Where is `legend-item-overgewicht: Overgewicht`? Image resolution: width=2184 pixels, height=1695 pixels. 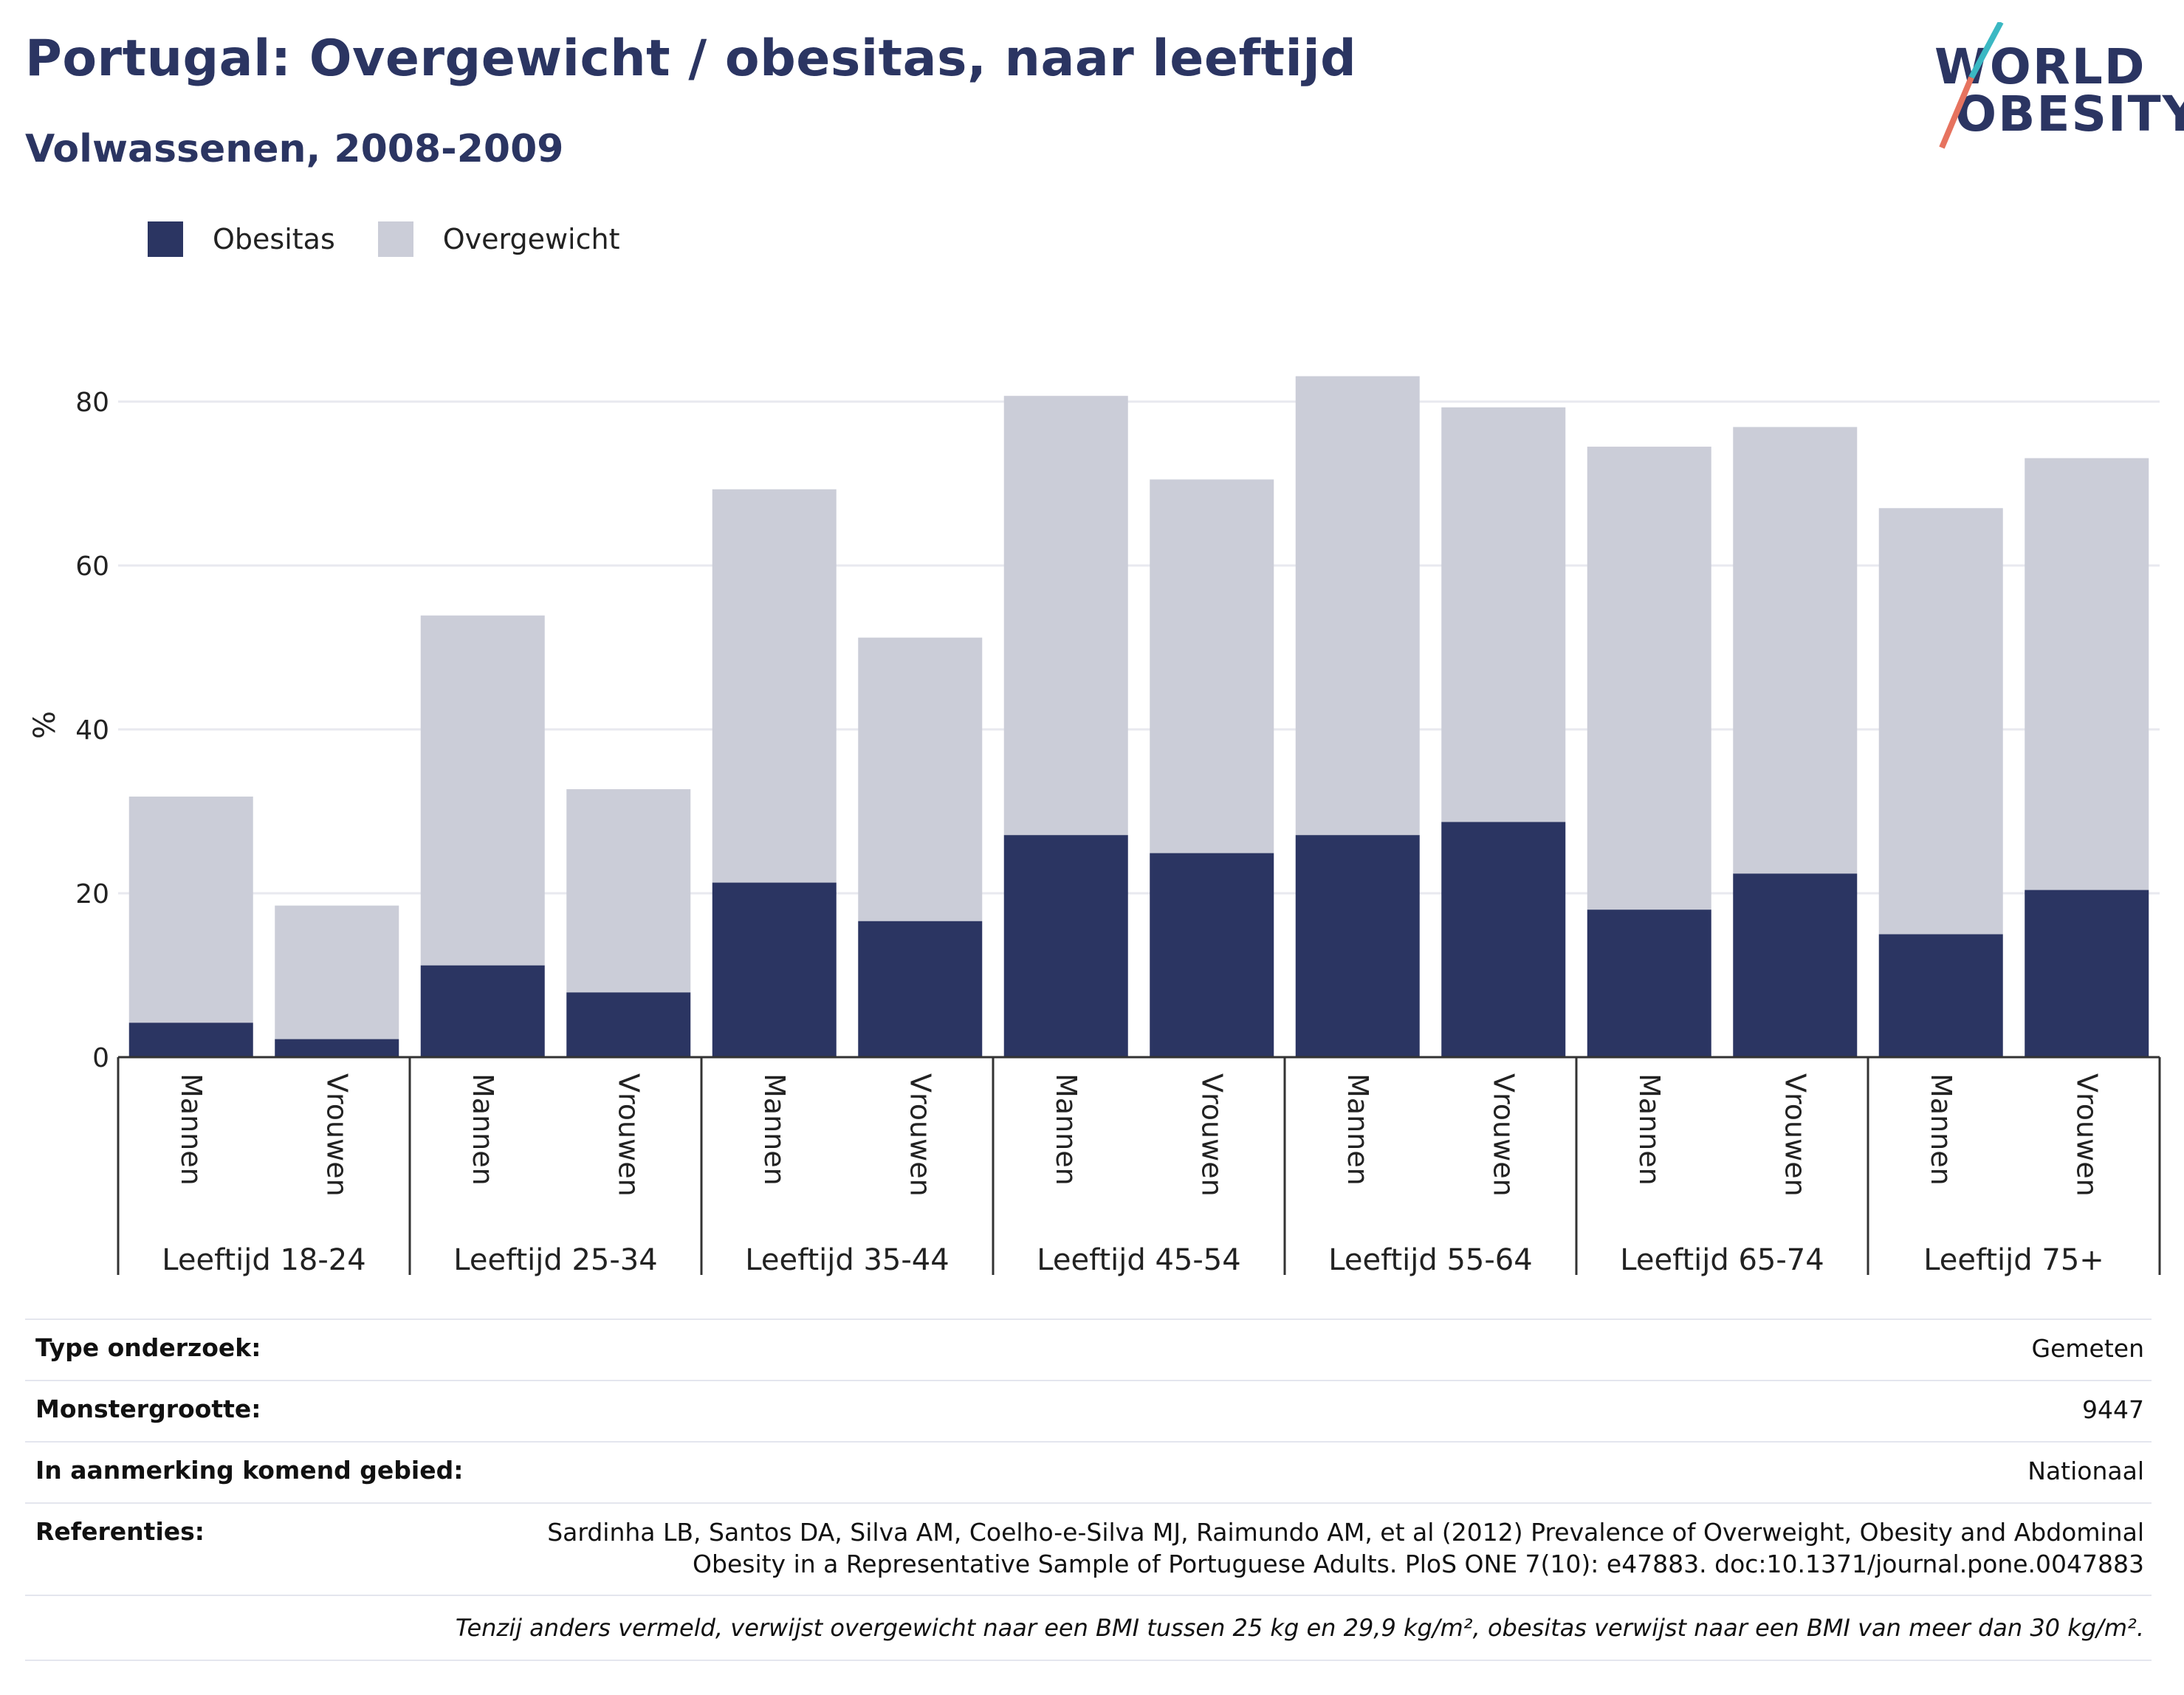
legend-item-overgewicht: Overgewicht is located at coordinates (499, 239).